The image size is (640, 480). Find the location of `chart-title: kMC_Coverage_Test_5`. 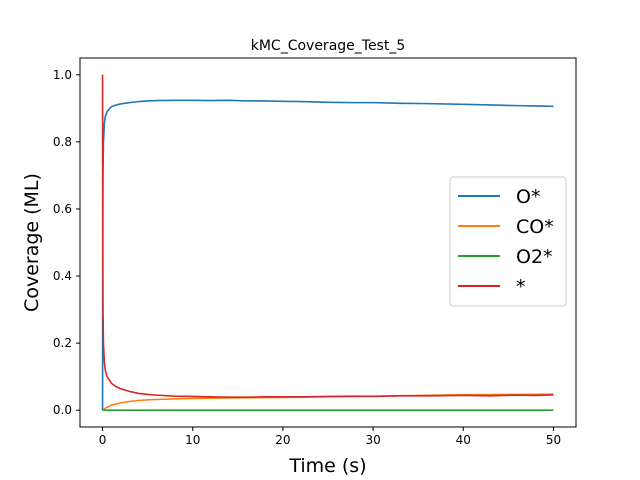

chart-title: kMC_Coverage_Test_5 is located at coordinates (328, 46).